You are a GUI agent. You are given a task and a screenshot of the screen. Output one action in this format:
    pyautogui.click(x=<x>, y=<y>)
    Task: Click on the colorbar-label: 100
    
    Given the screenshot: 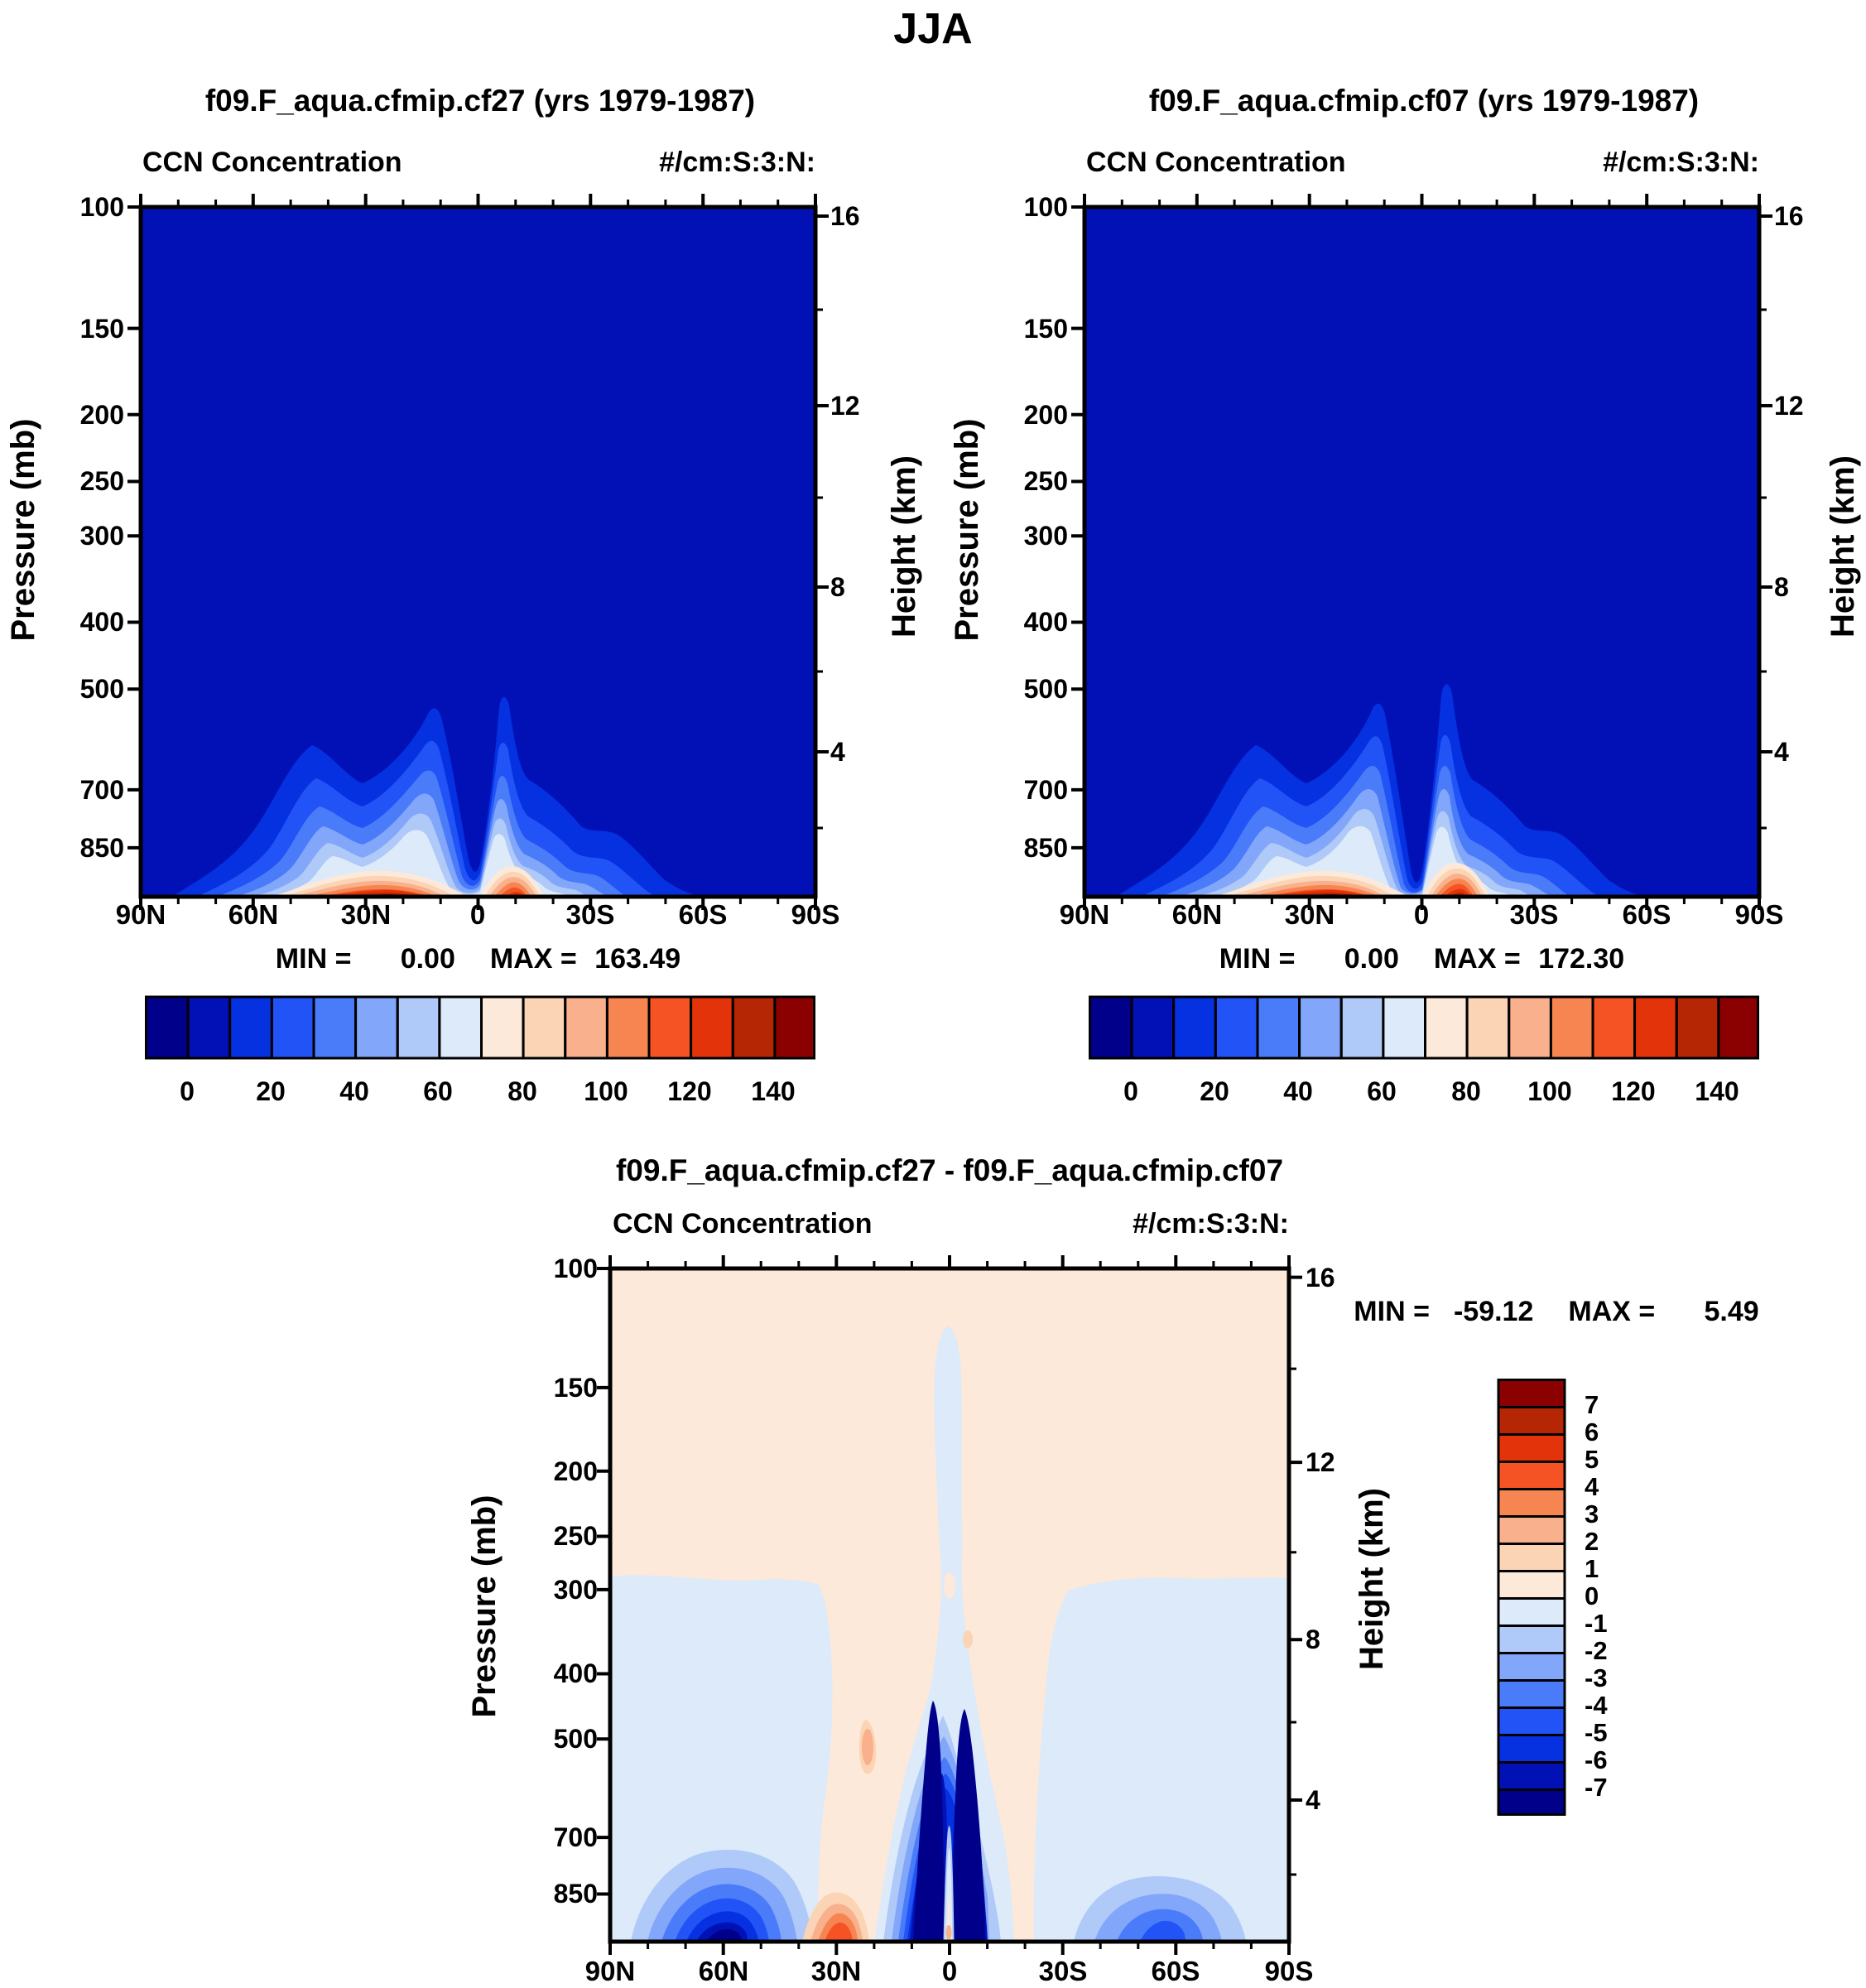 What is the action you would take?
    pyautogui.click(x=606, y=1091)
    